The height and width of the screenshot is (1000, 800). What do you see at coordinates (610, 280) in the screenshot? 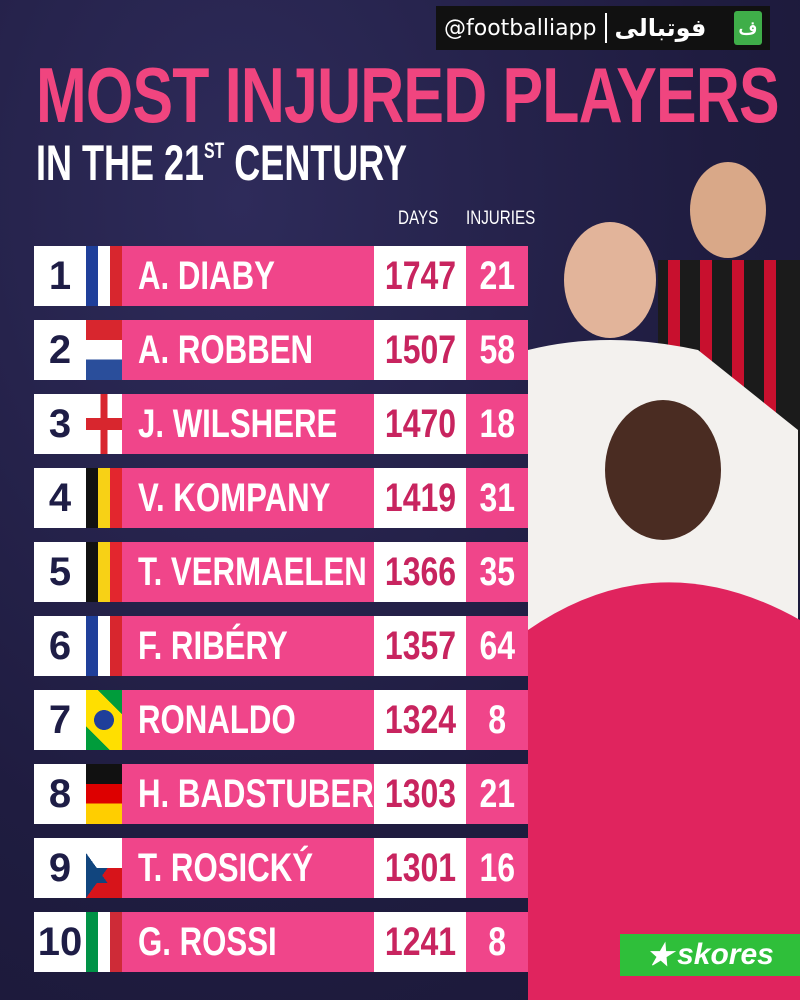
I see `player-robben` at bounding box center [610, 280].